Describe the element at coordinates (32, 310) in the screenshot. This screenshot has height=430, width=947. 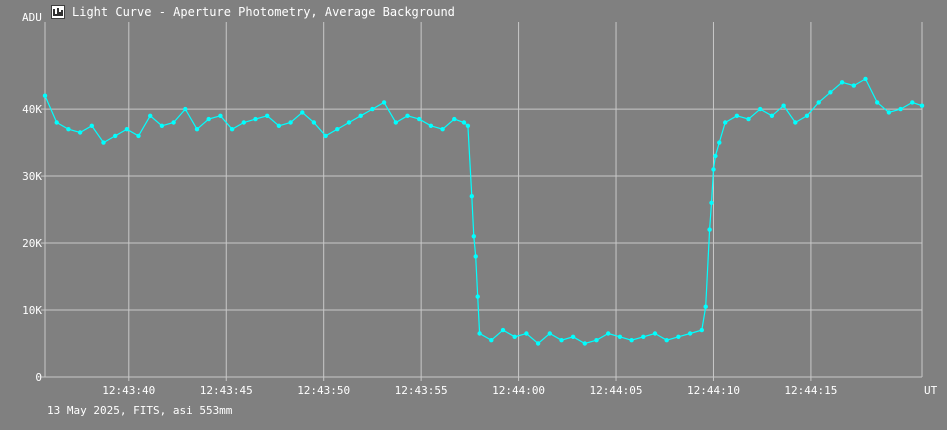
I see `y-tick-label: 10K` at that location.